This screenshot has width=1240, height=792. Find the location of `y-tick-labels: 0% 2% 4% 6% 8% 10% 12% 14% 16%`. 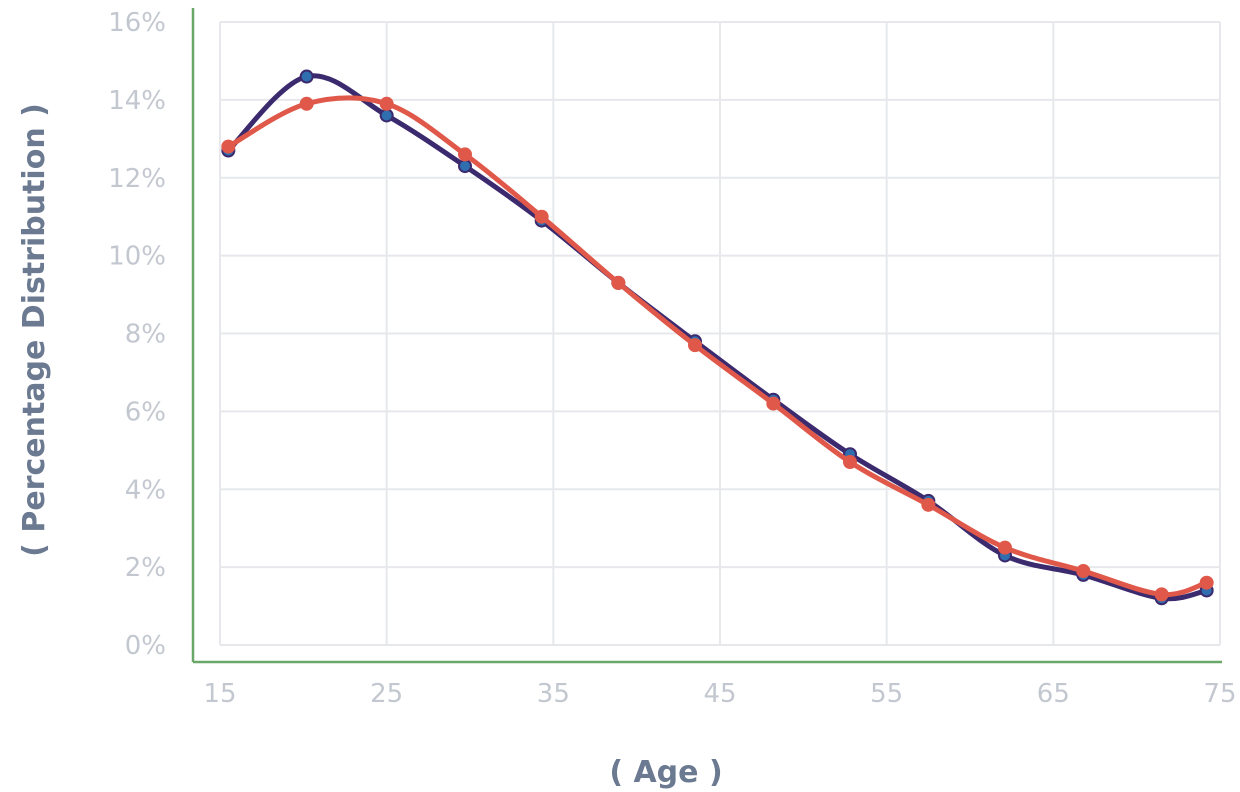

y-tick-labels: 0% 2% 4% 6% 8% 10% 12% 14% 16% is located at coordinates (137, 334).